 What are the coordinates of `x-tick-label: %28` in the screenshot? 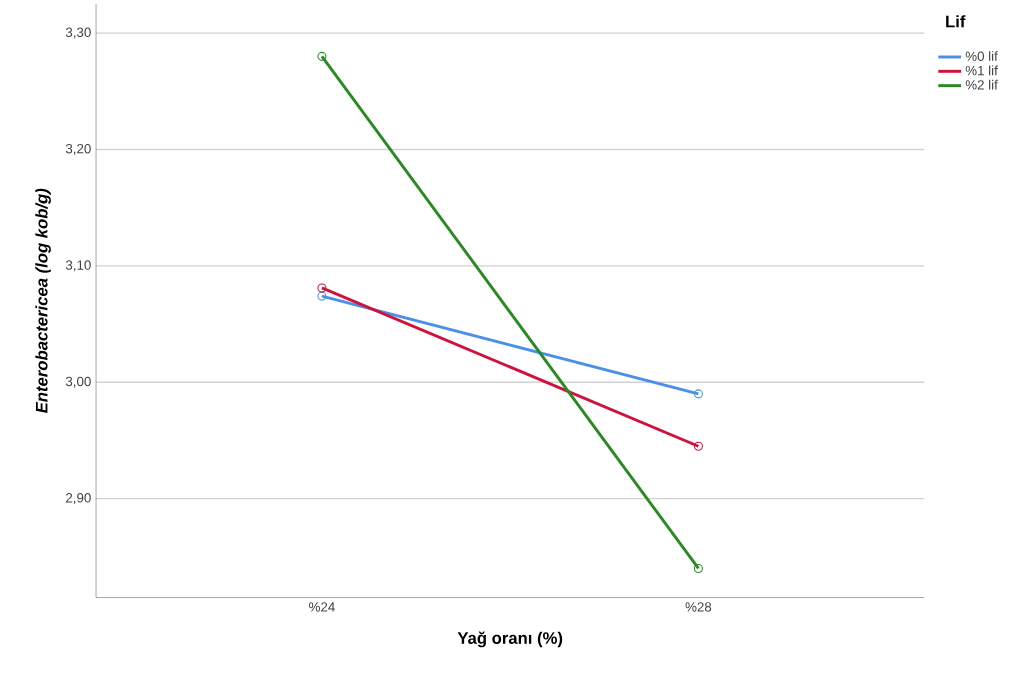 It's located at (698, 607).